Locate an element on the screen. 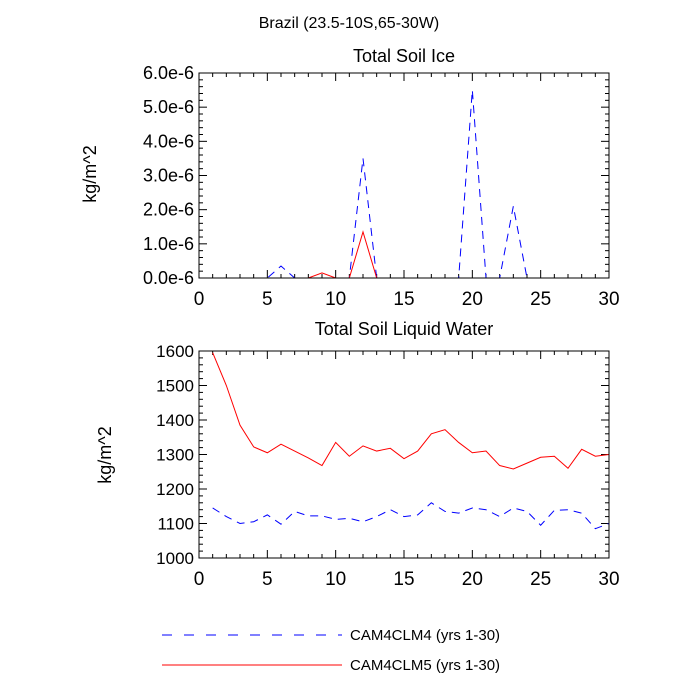 This screenshot has height=700, width=700. y-tick-label: 0.0e-6 is located at coordinates (168, 278).